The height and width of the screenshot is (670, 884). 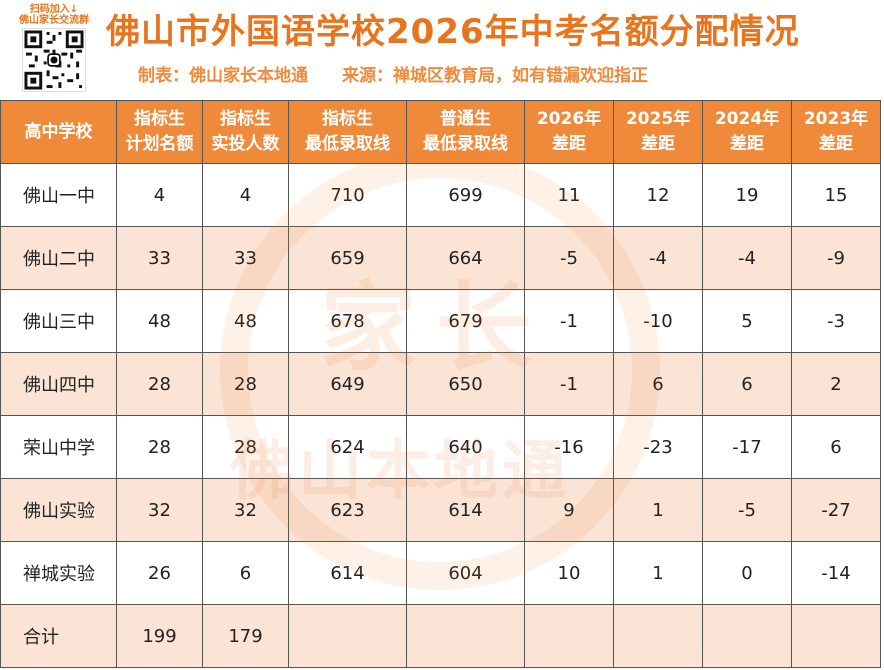 I want to click on table-cell: 699, so click(x=465, y=195).